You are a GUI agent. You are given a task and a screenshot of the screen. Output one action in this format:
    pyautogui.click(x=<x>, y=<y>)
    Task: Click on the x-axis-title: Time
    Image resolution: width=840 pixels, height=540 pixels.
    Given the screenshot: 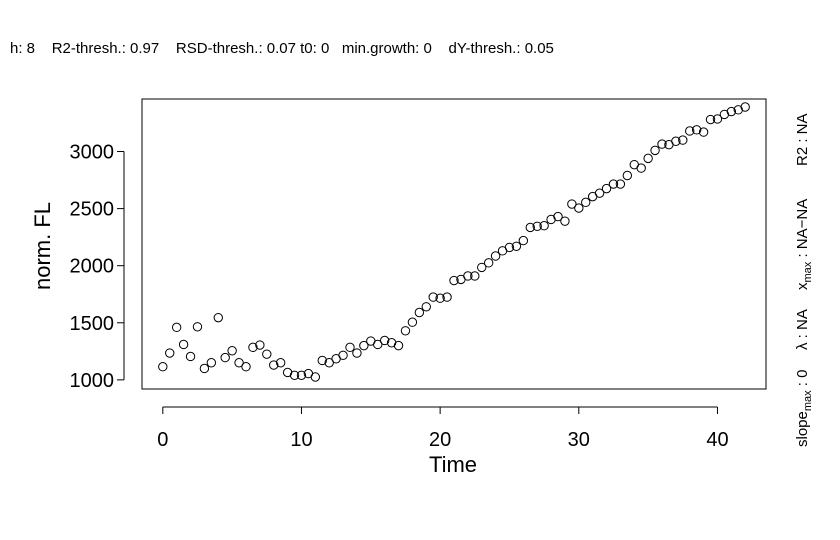 What is the action you would take?
    pyautogui.click(x=453, y=464)
    